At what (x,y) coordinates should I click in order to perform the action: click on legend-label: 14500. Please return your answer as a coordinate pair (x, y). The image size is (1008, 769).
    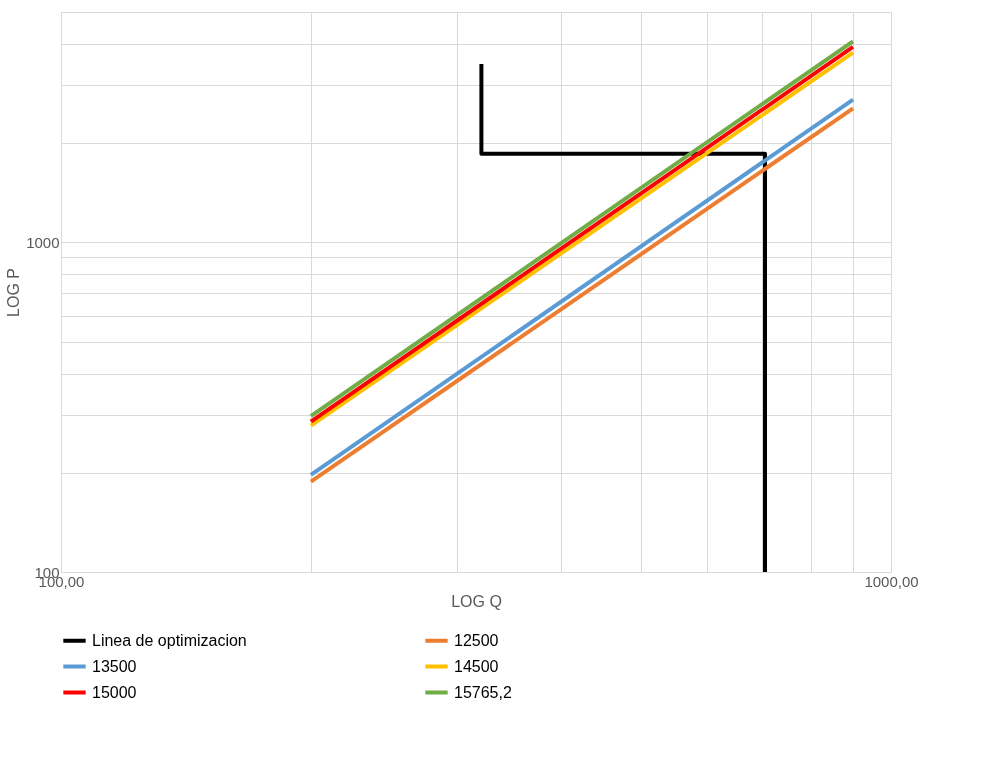
    Looking at the image, I should click on (476, 666).